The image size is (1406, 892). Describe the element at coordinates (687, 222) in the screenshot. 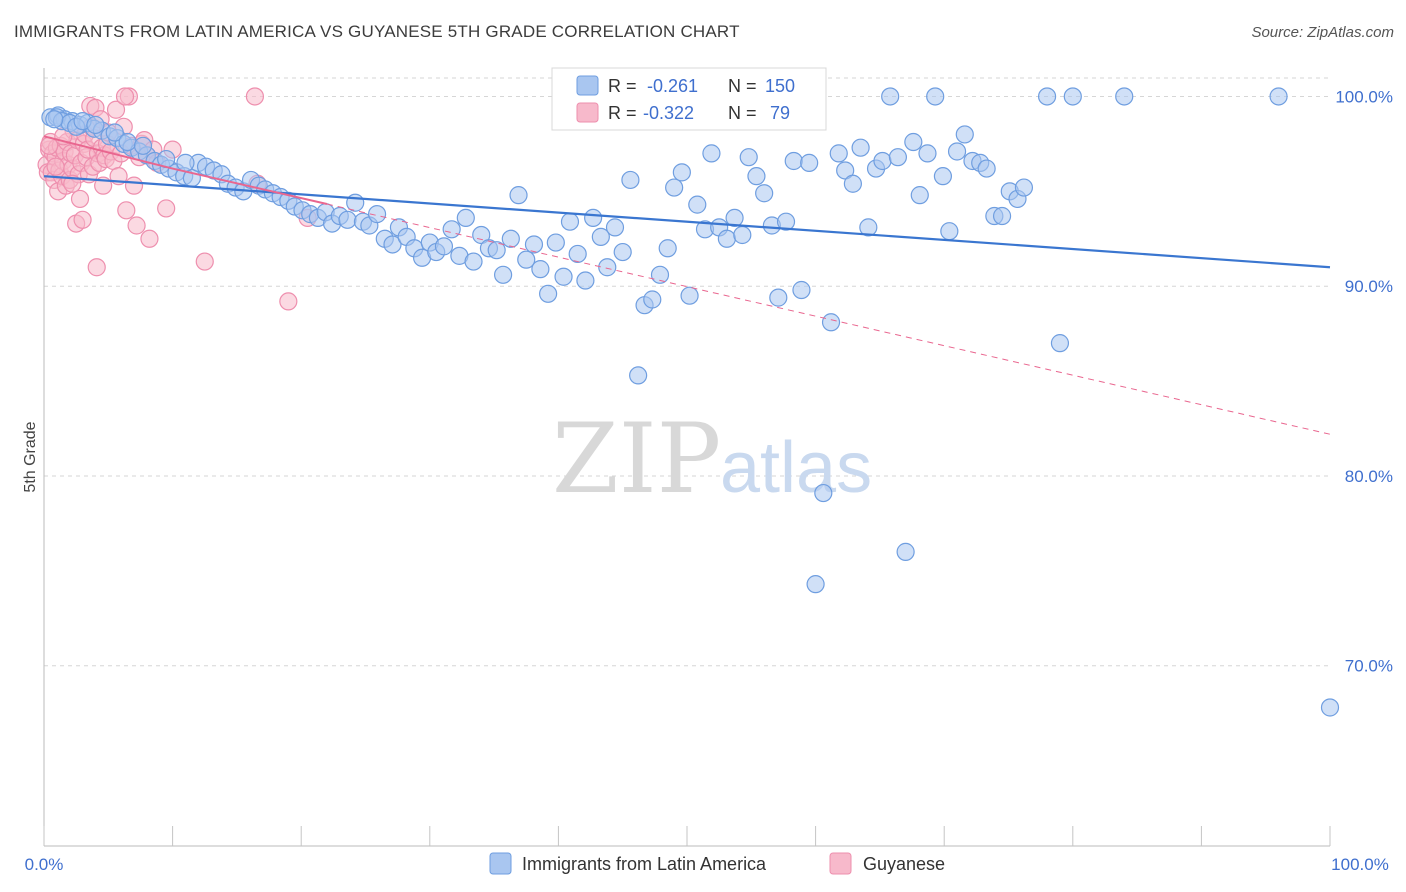

I see `trend-line-latin-america` at that location.